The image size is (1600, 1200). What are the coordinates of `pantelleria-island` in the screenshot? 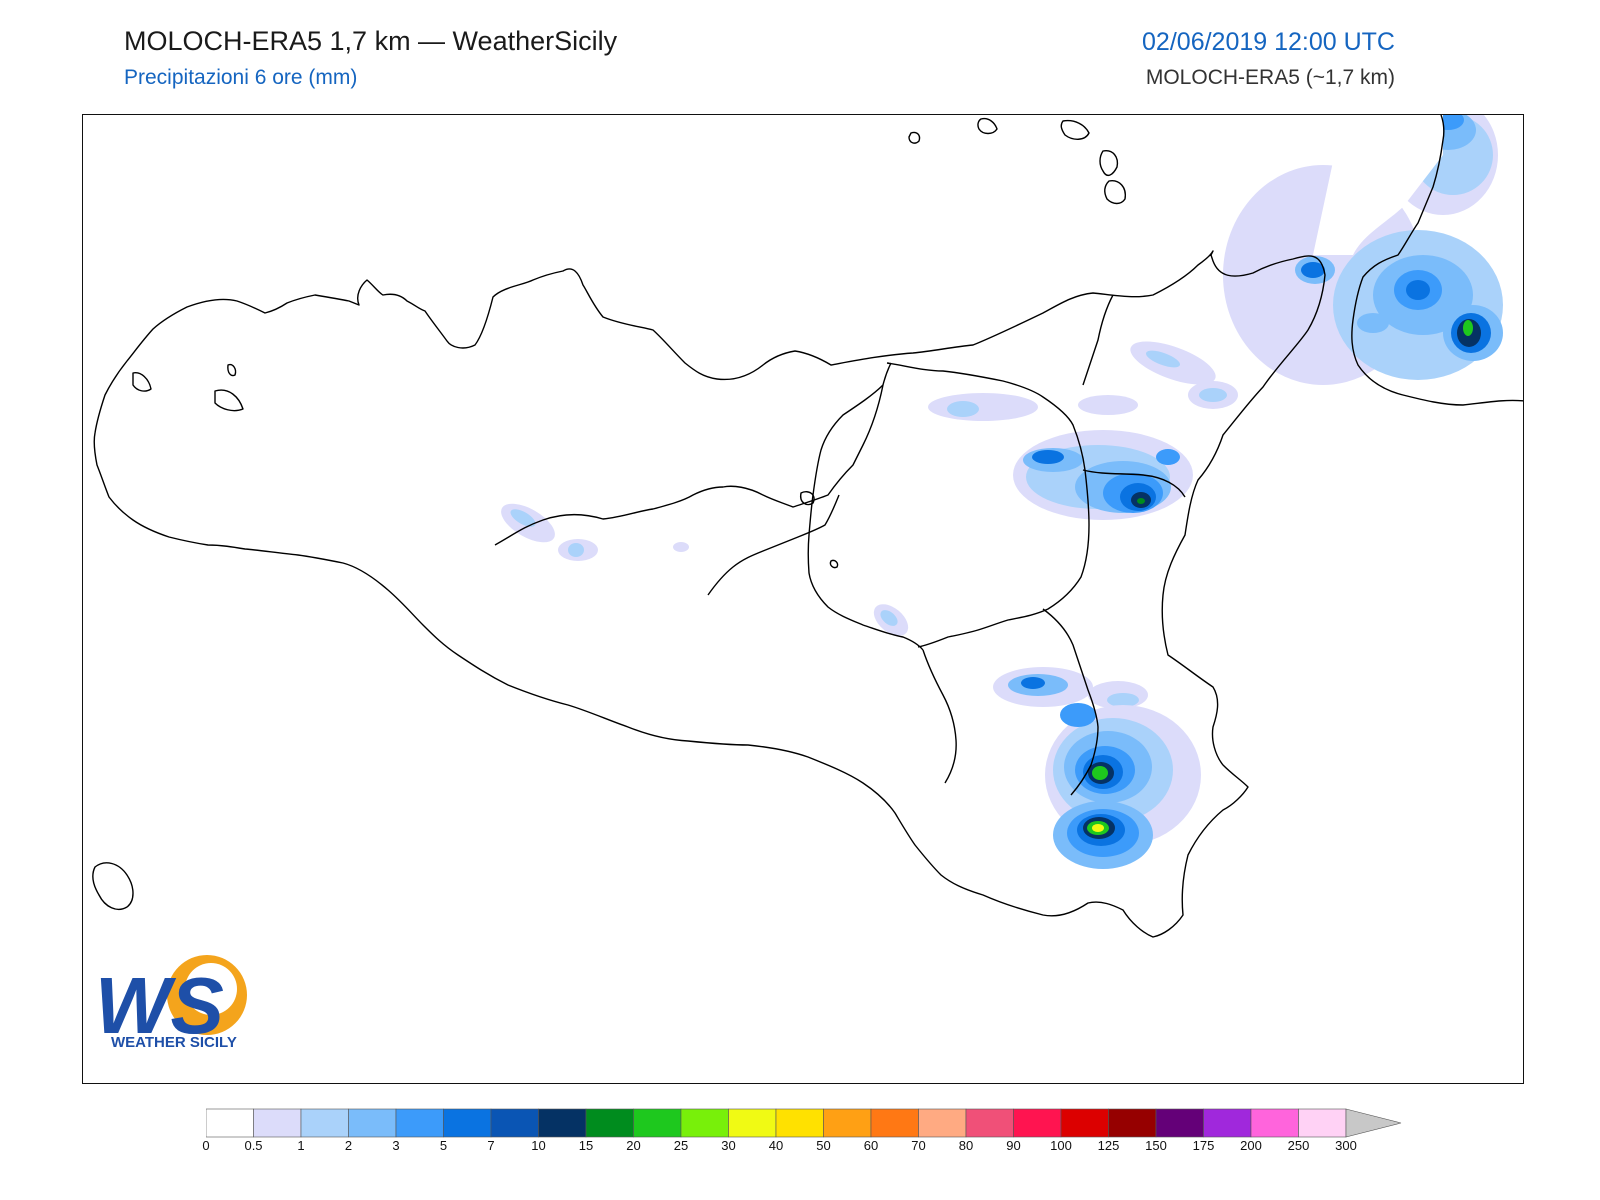 It's located at (113, 886).